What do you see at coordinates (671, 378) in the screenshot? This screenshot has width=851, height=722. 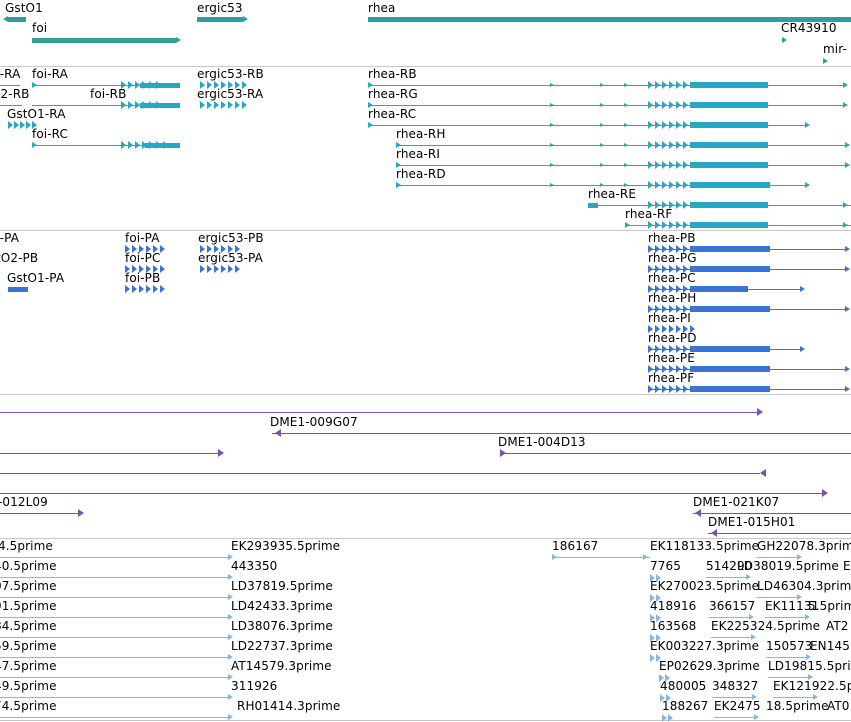 I see `protein-label: rhea-PF` at bounding box center [671, 378].